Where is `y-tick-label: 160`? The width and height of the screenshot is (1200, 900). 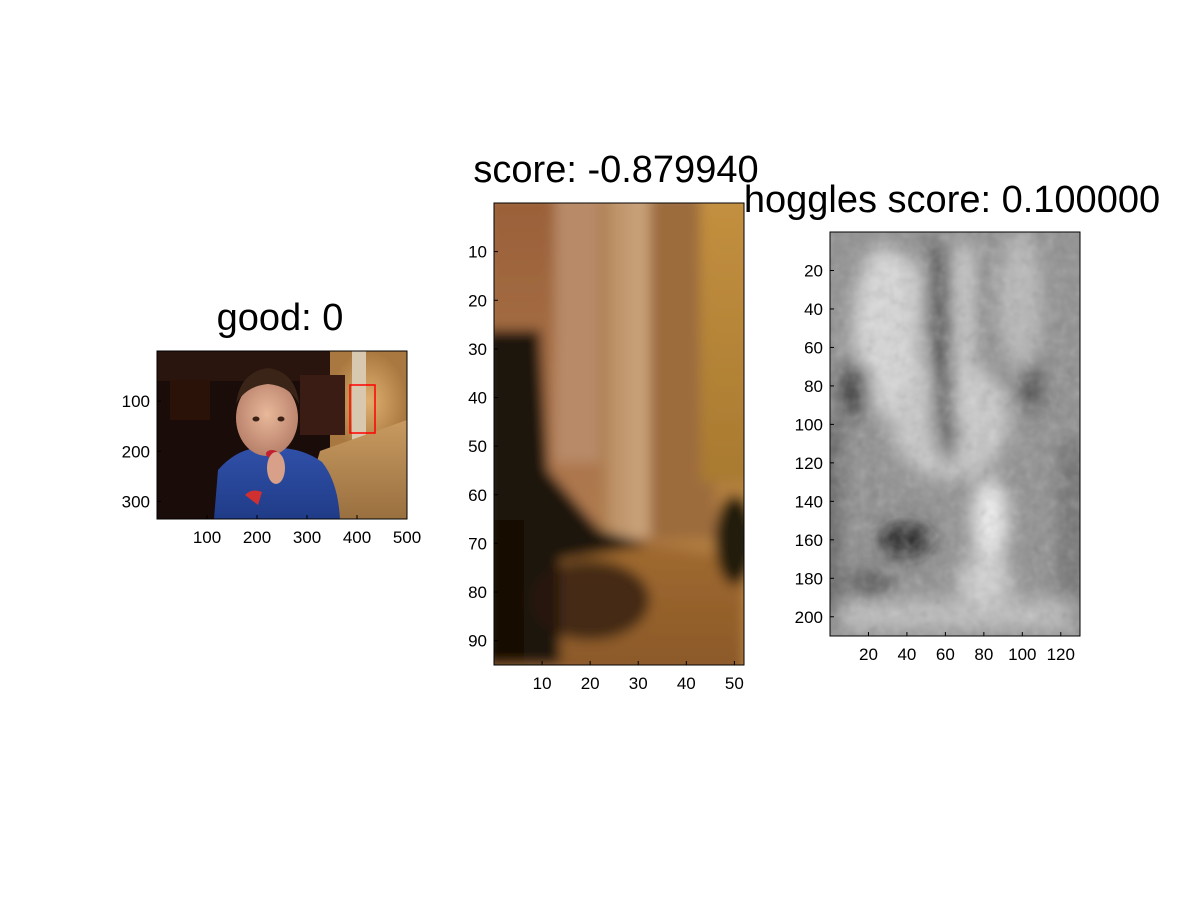
y-tick-label: 160 is located at coordinates (809, 540).